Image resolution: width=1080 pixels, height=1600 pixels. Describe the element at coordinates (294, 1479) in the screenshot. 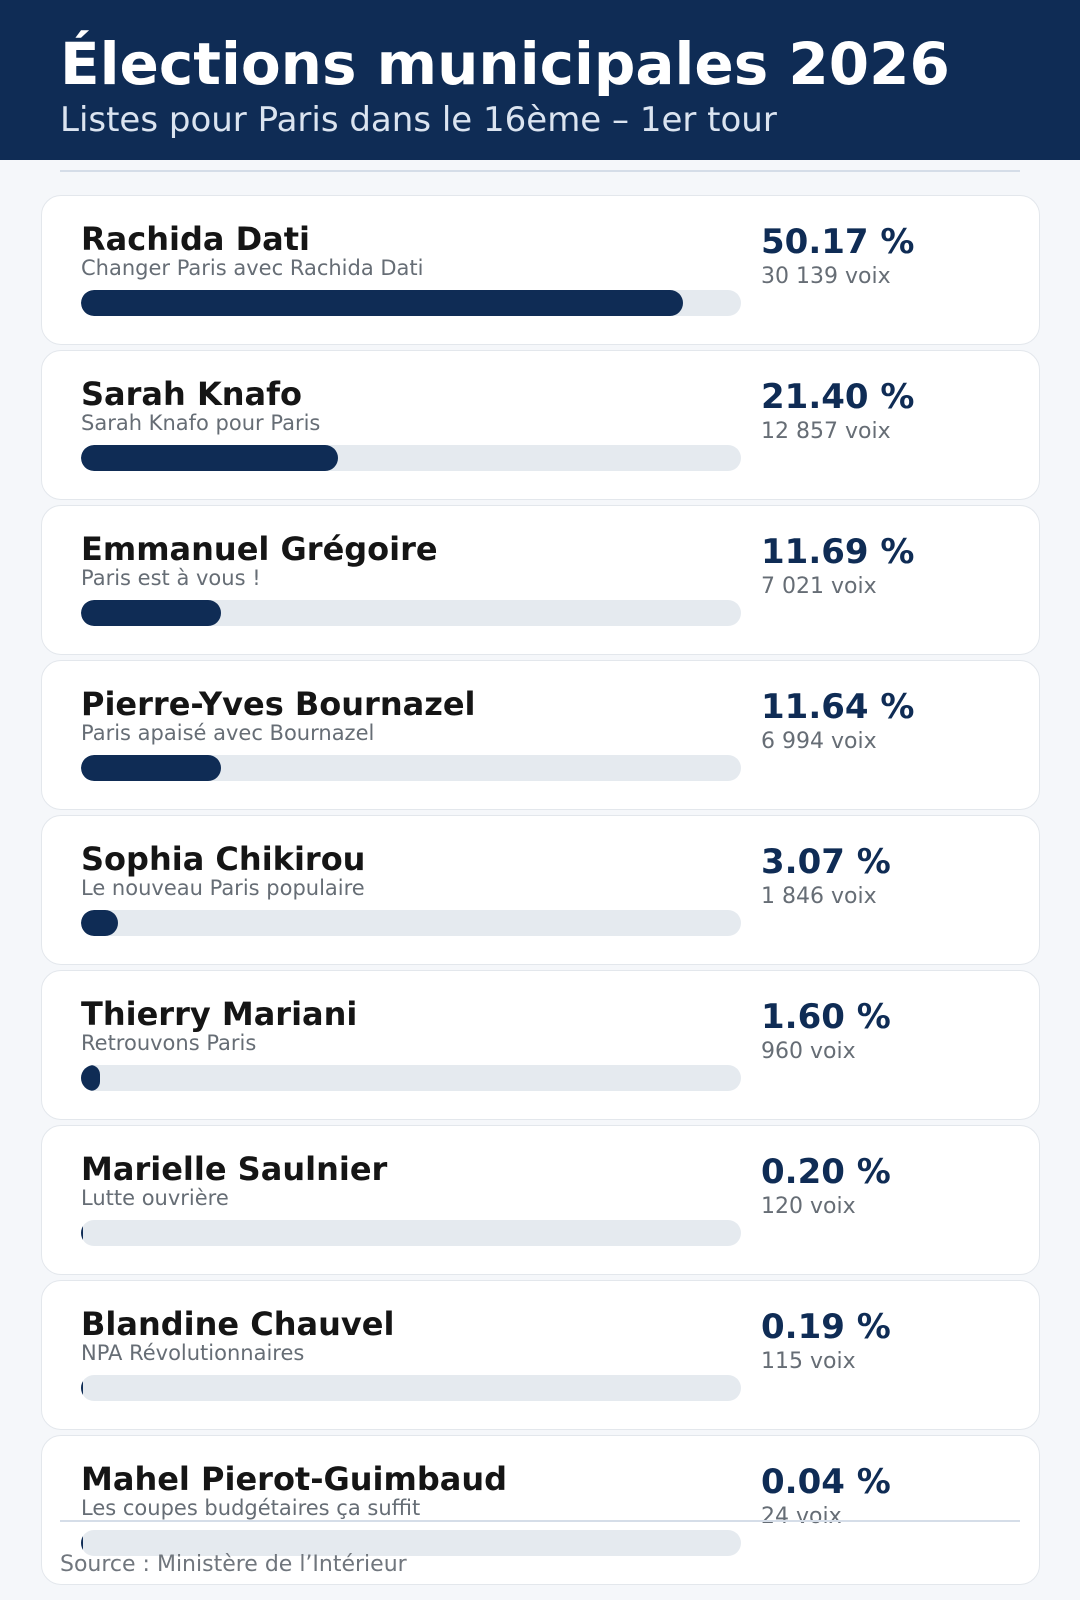

I see `candidate-name: Mahel Pierot-Guimbaud` at that location.